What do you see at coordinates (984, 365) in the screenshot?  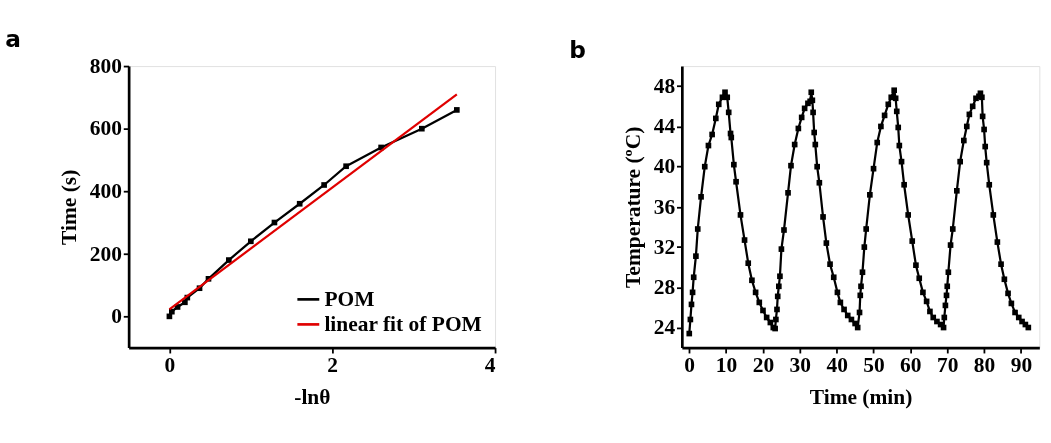 I see `x-tick-label: 80` at bounding box center [984, 365].